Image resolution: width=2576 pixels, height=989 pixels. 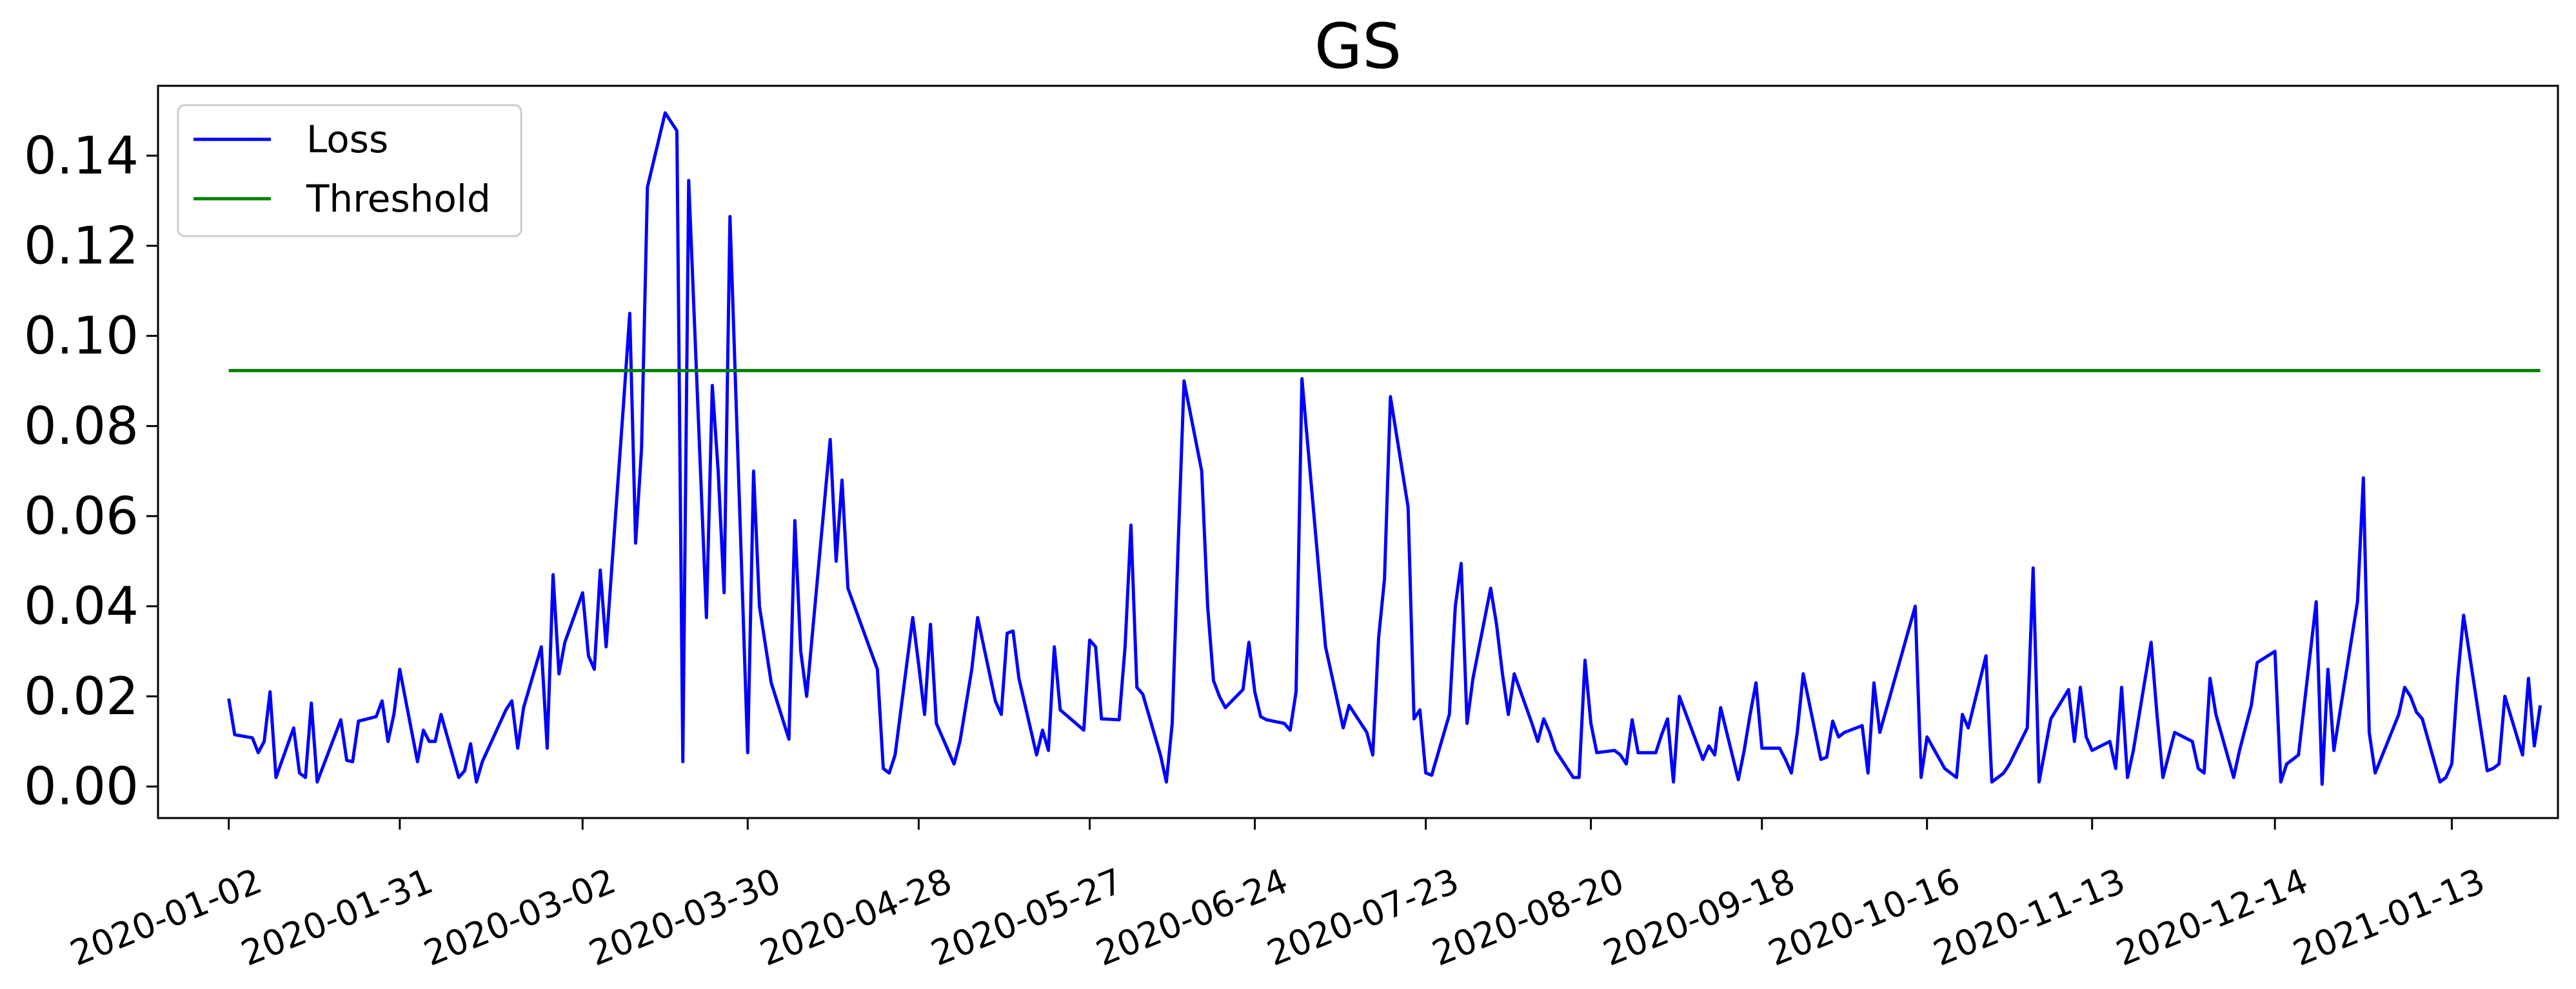 I want to click on y-tick-label: 0.12, so click(x=81, y=245).